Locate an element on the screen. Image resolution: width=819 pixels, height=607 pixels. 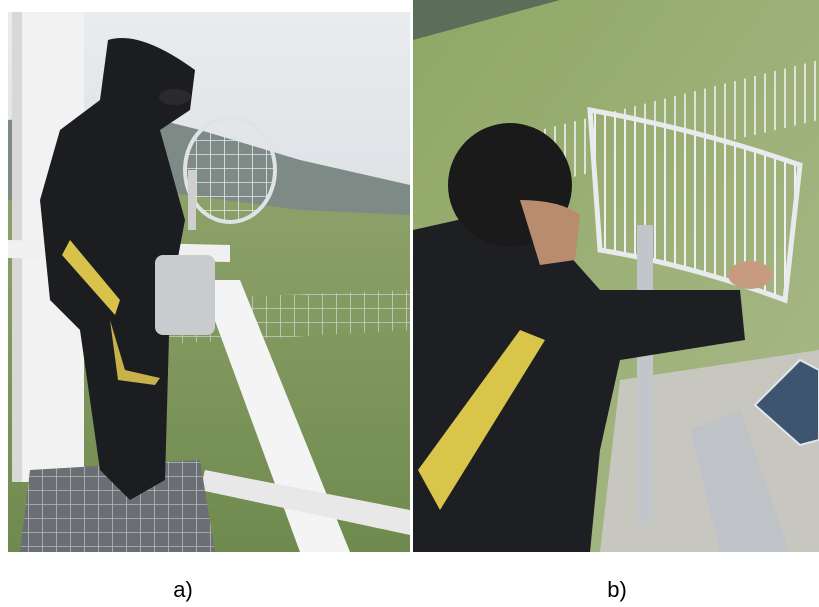
panel-label: b) is located at coordinates (617, 589).